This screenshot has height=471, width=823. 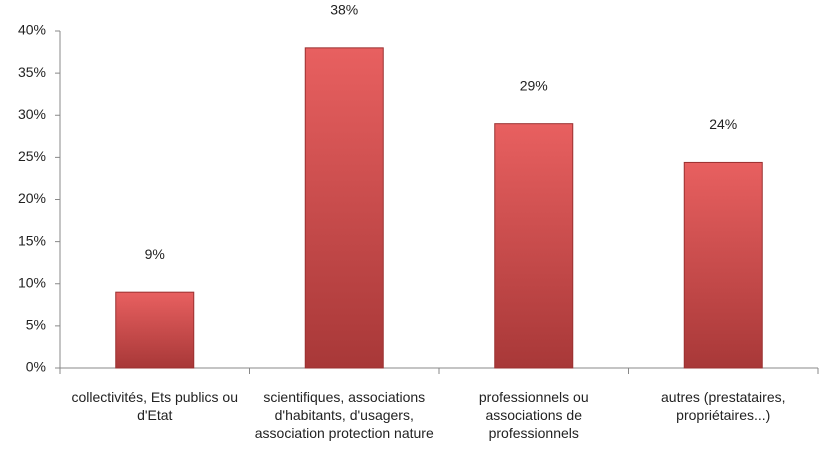 I want to click on x-tick-label: autres (prestataires, propriétaires...), so click(x=723, y=406).